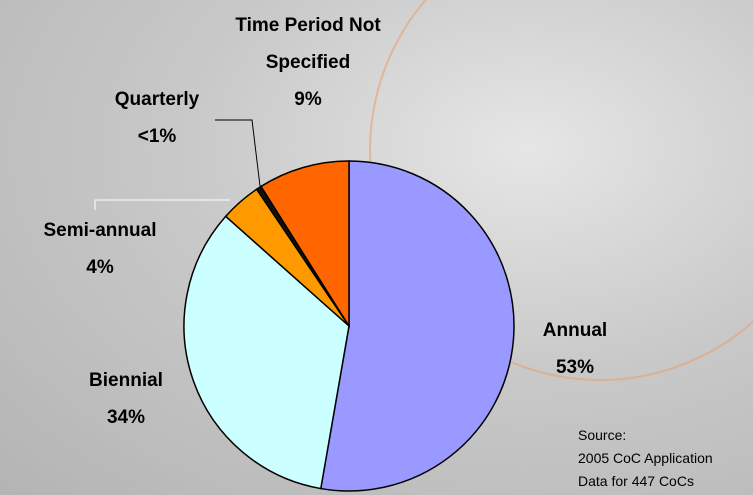  What do you see at coordinates (126, 399) in the screenshot?
I see `slice-label: Biennial 34%` at bounding box center [126, 399].